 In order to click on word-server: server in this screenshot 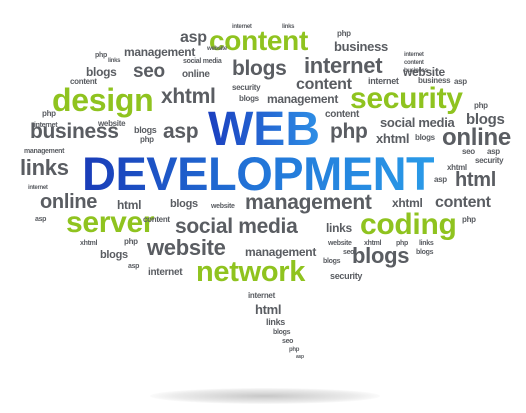, I will do `click(110, 222)`.